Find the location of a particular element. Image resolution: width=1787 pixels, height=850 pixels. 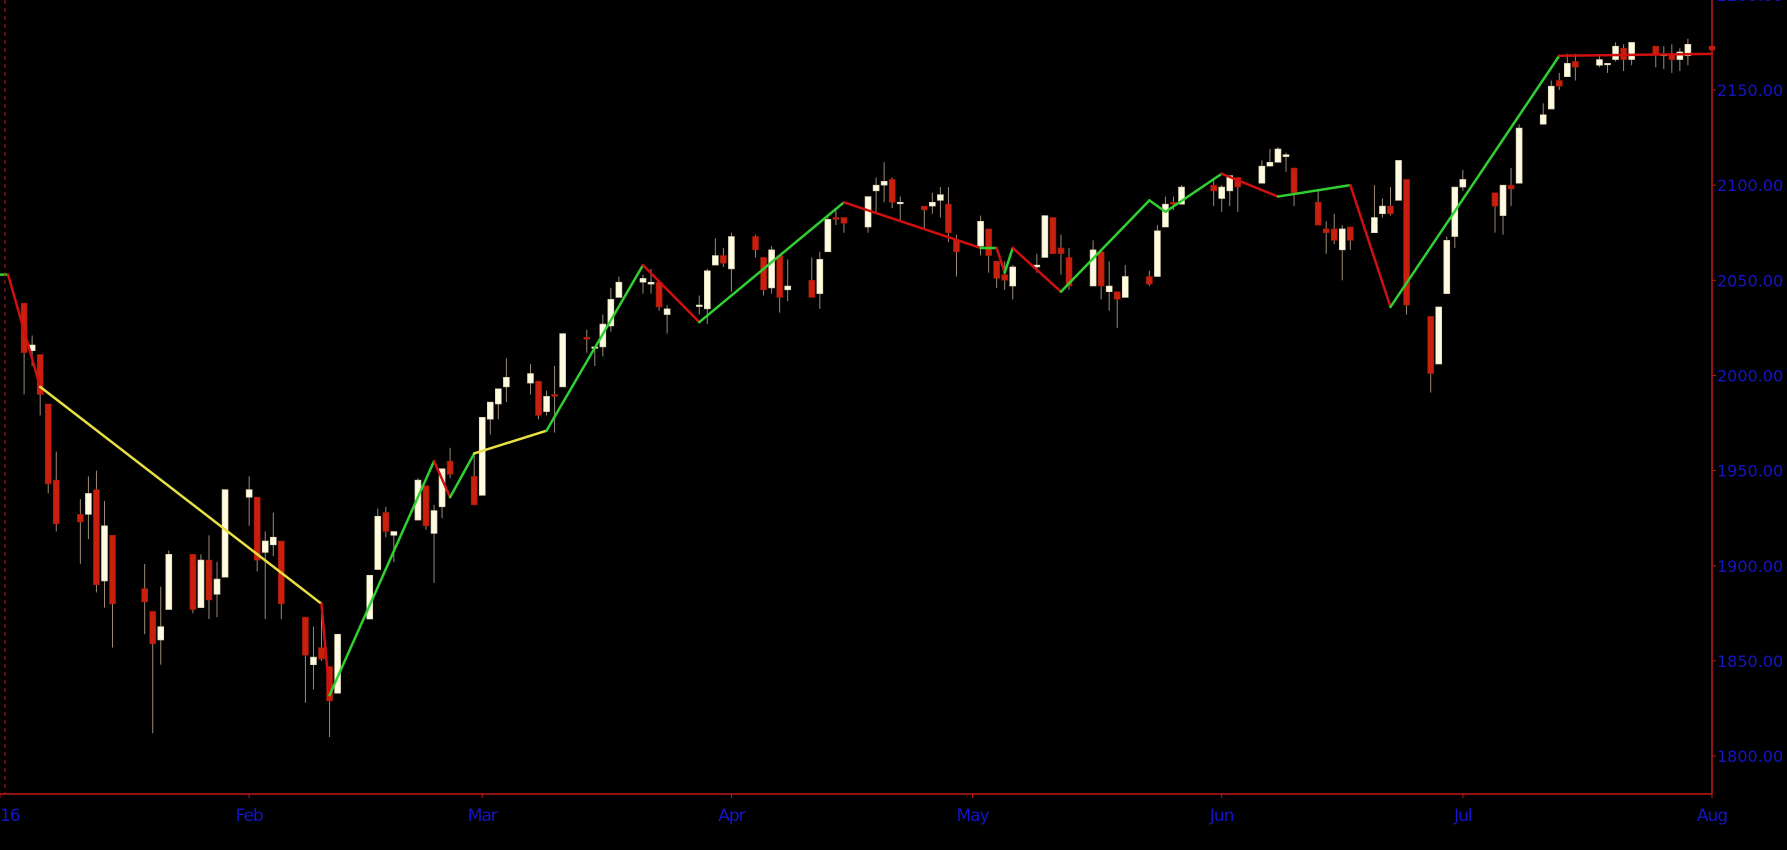

x-tick-label: Jun is located at coordinates (1221, 816).